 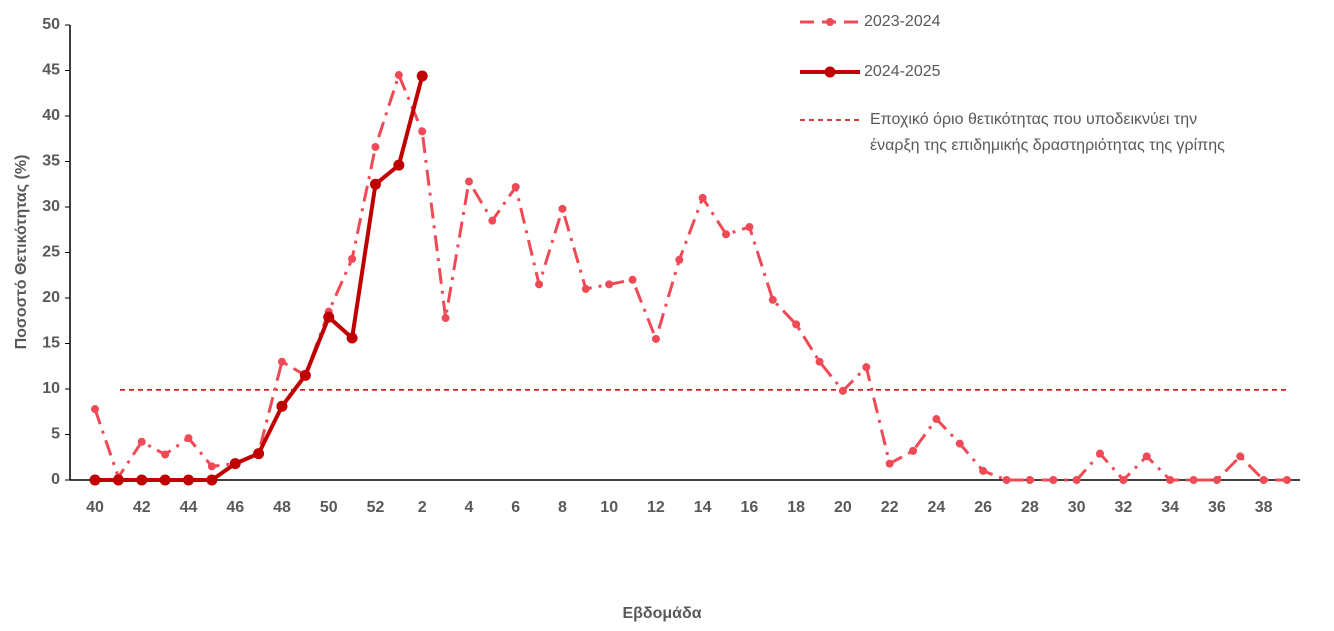 What do you see at coordinates (235, 507) in the screenshot?
I see `x-tick-label: 46` at bounding box center [235, 507].